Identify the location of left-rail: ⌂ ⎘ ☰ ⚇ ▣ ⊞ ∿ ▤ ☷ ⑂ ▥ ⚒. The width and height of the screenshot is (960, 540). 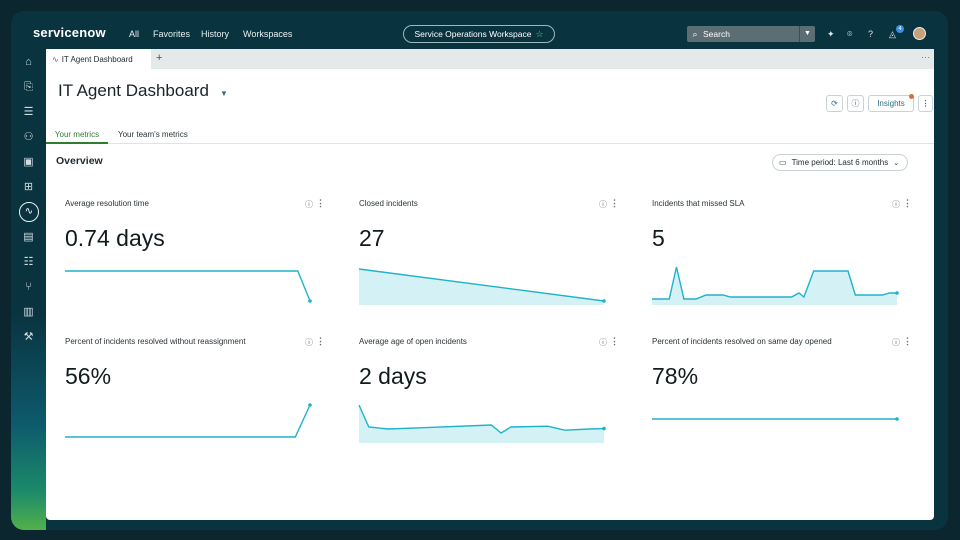
(28, 289).